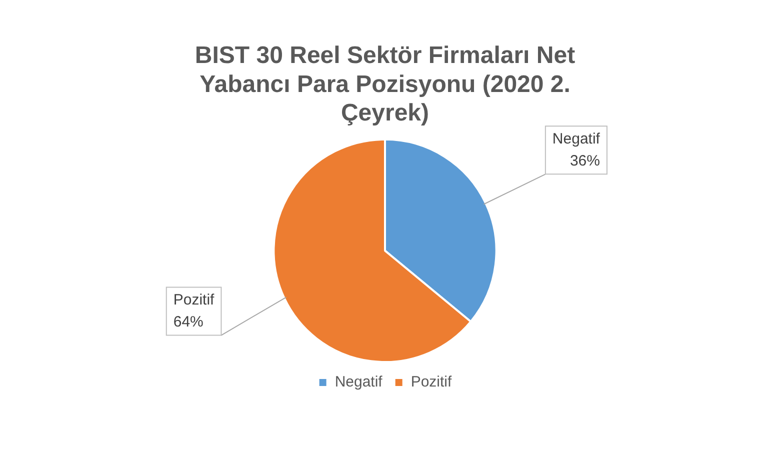 This screenshot has width=770, height=462. I want to click on slice-label: Pozitif, so click(194, 299).